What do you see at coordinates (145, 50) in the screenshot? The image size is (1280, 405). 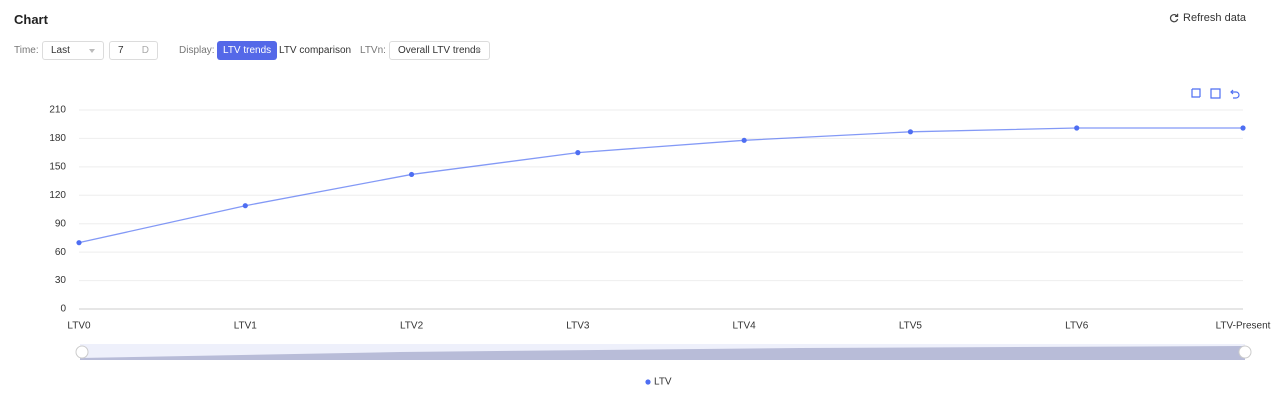 I see `time-unit: D` at bounding box center [145, 50].